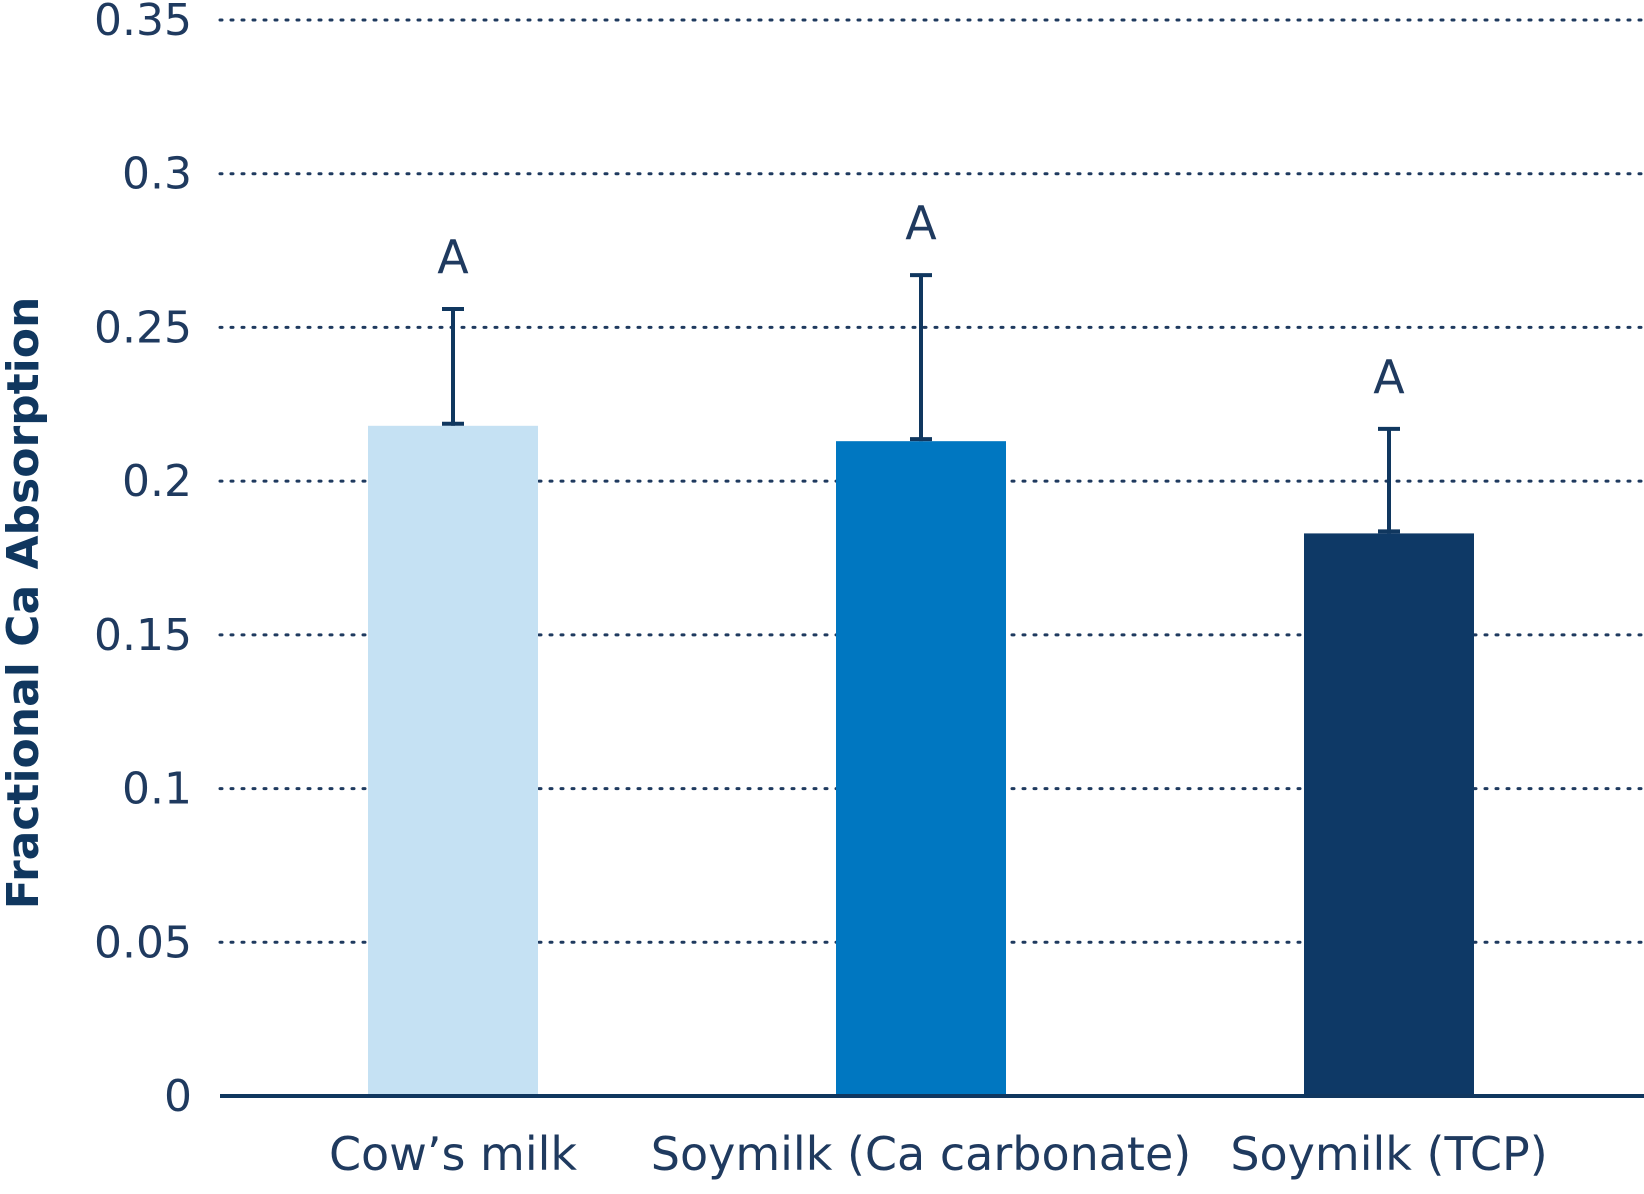 This screenshot has width=1644, height=1194. What do you see at coordinates (157, 789) in the screenshot?
I see `y-tick-label: 0.1` at bounding box center [157, 789].